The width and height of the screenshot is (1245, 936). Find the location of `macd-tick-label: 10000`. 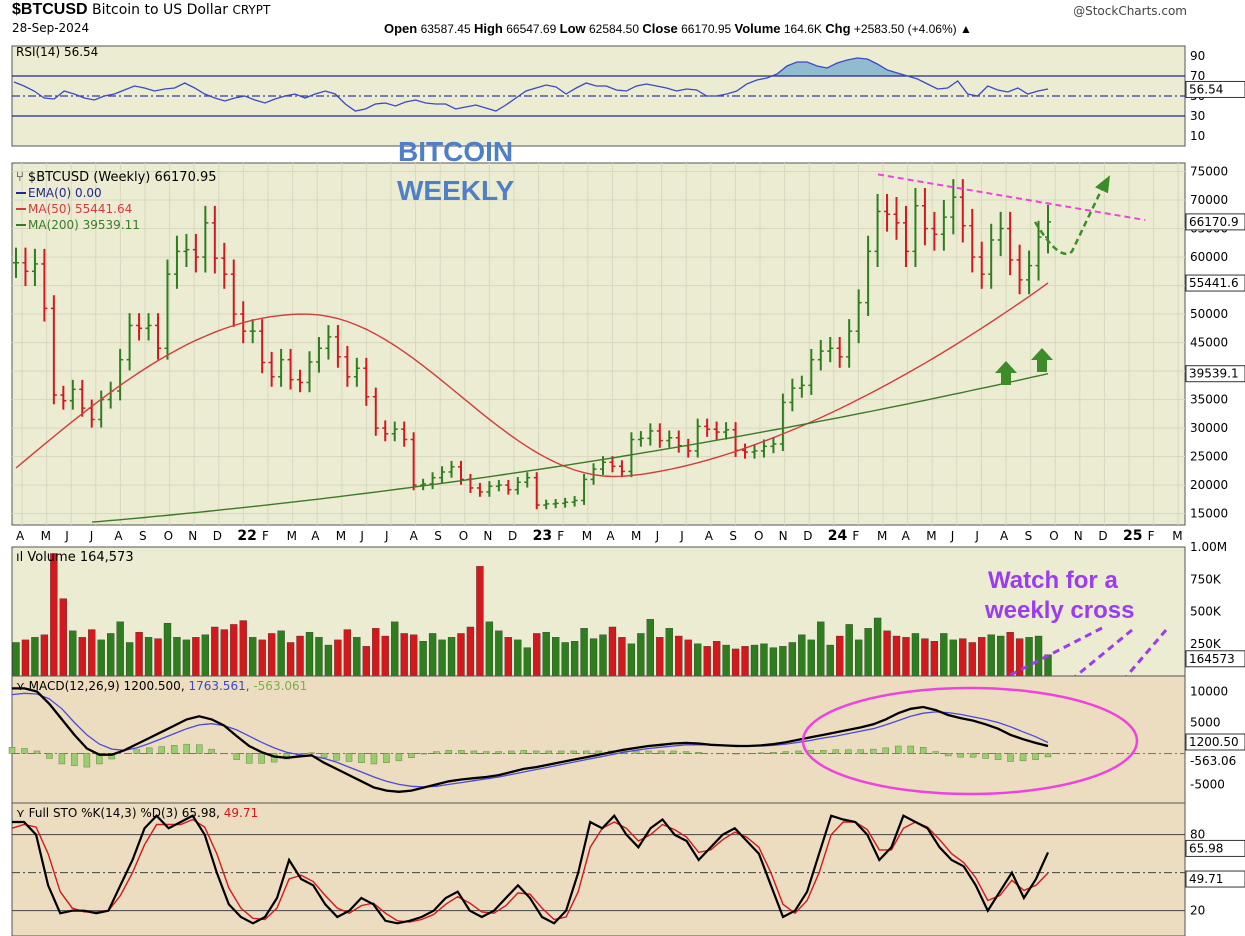

macd-tick-label: 10000 is located at coordinates (1209, 691).